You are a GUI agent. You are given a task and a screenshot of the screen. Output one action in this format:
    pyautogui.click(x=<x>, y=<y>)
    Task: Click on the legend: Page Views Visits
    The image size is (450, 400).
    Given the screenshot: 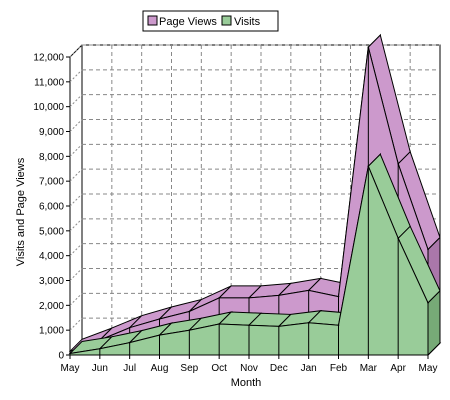 What is the action you would take?
    pyautogui.click(x=210, y=21)
    